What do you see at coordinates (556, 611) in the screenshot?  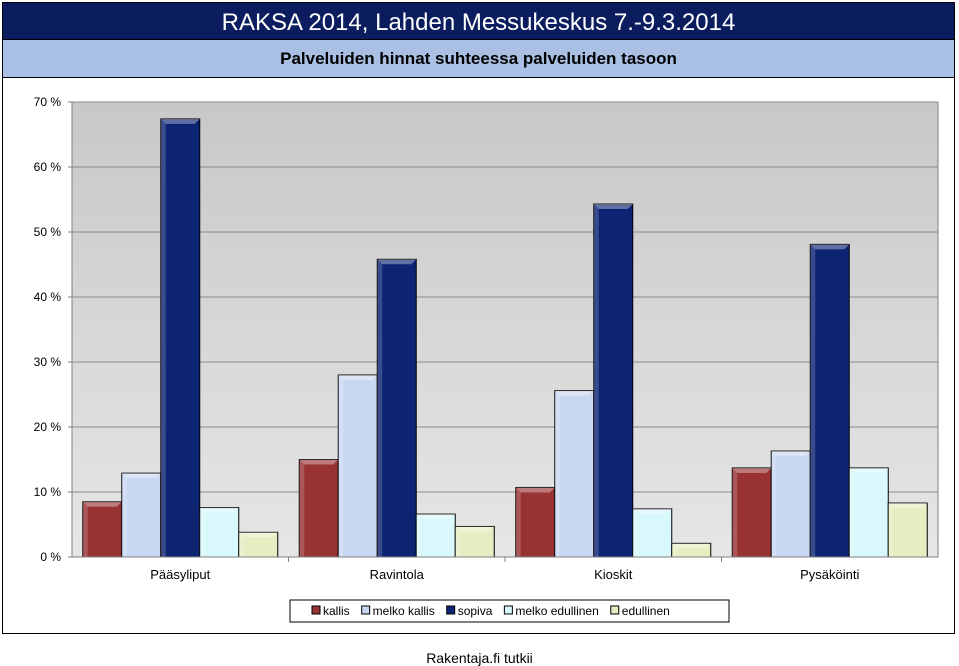 I see `legend-label: melko edullinen` at bounding box center [556, 611].